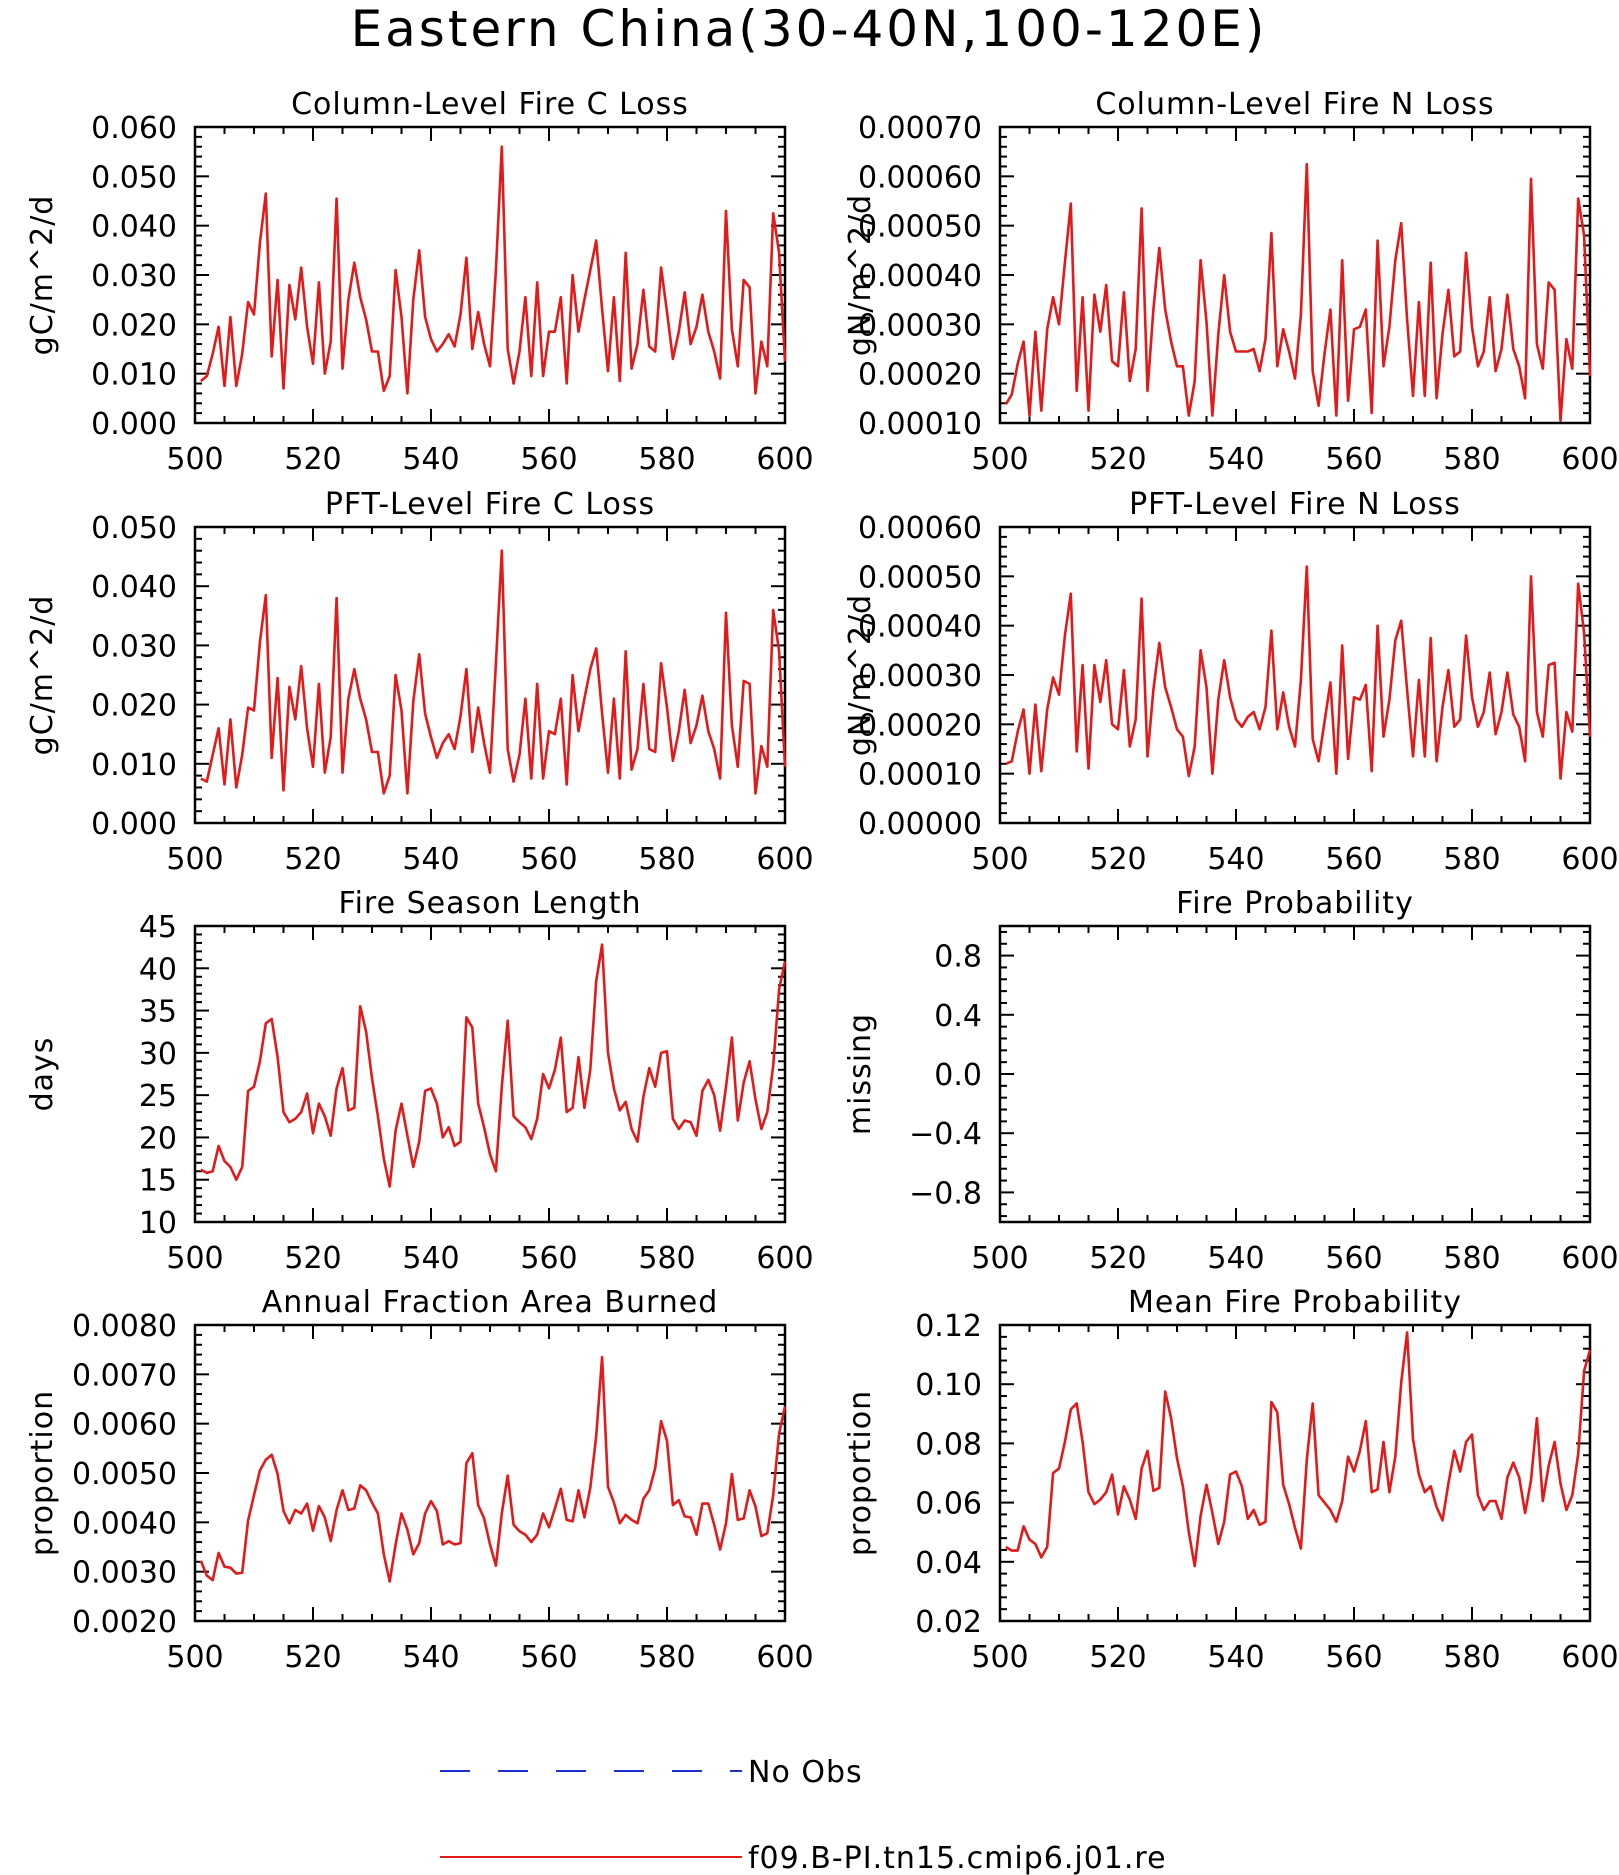 The width and height of the screenshot is (1619, 1875). I want to click on y-tick-label: 25, so click(158, 1096).